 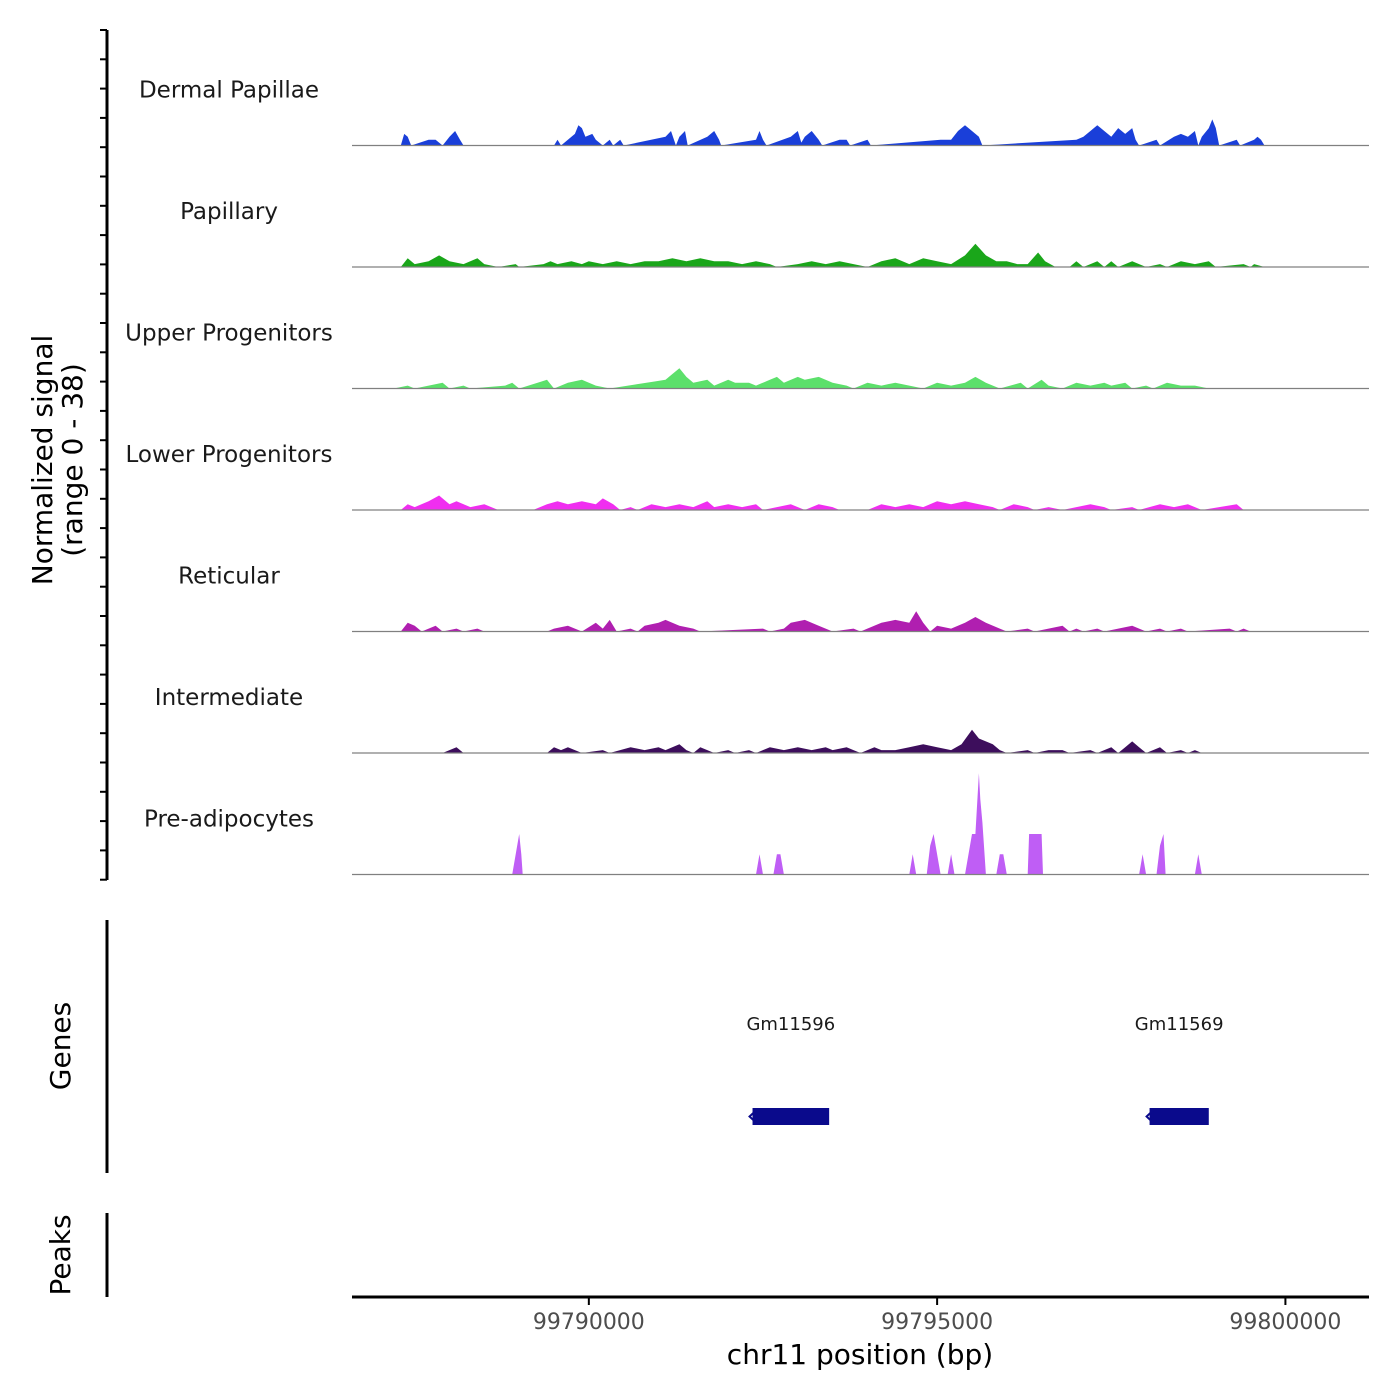 What do you see at coordinates (790, 1069) in the screenshot?
I see `gene-gm11596: Gm11596` at bounding box center [790, 1069].